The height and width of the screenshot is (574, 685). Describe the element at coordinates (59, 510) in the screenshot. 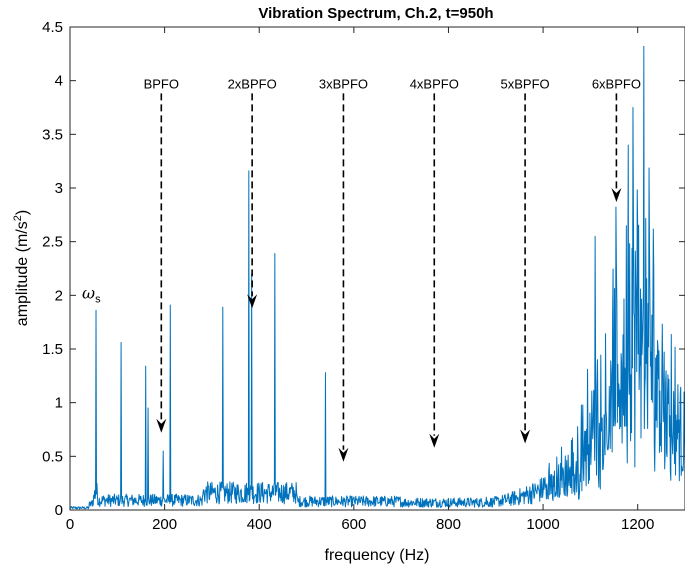

I see `y-tick-label: 0` at that location.